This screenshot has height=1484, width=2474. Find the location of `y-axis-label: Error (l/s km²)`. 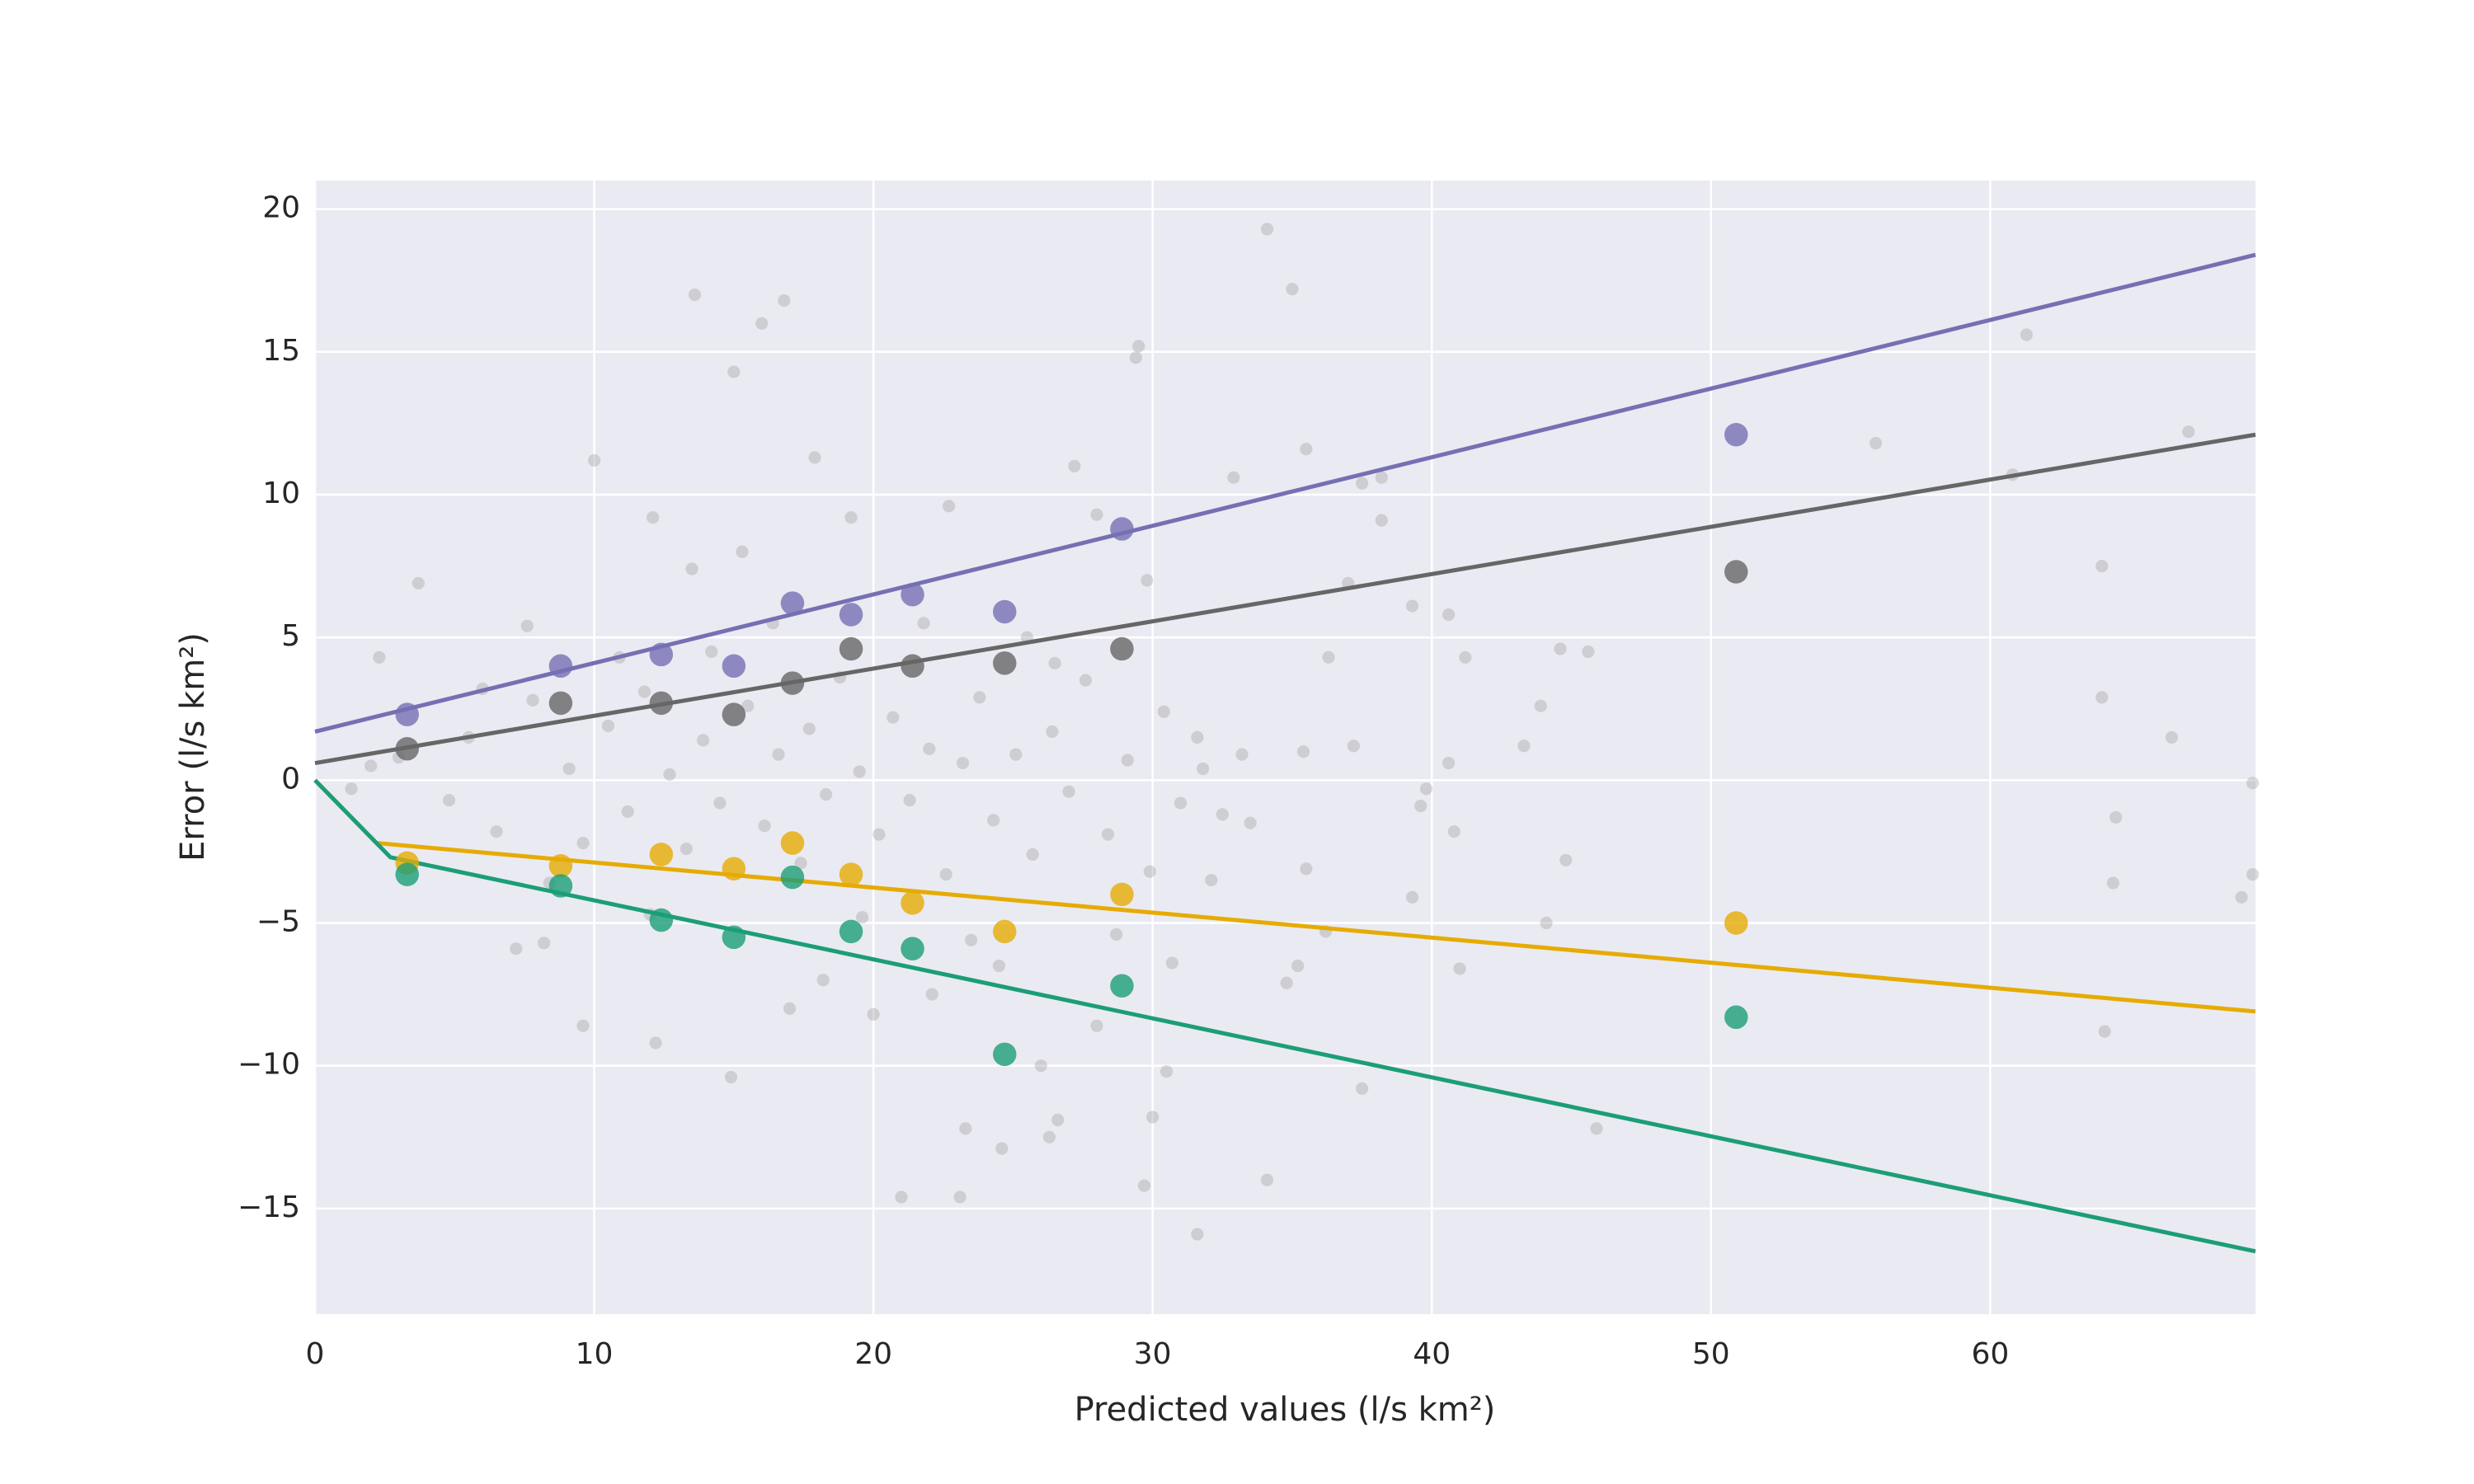

y-axis-label: Error (l/s km²) is located at coordinates (193, 747).